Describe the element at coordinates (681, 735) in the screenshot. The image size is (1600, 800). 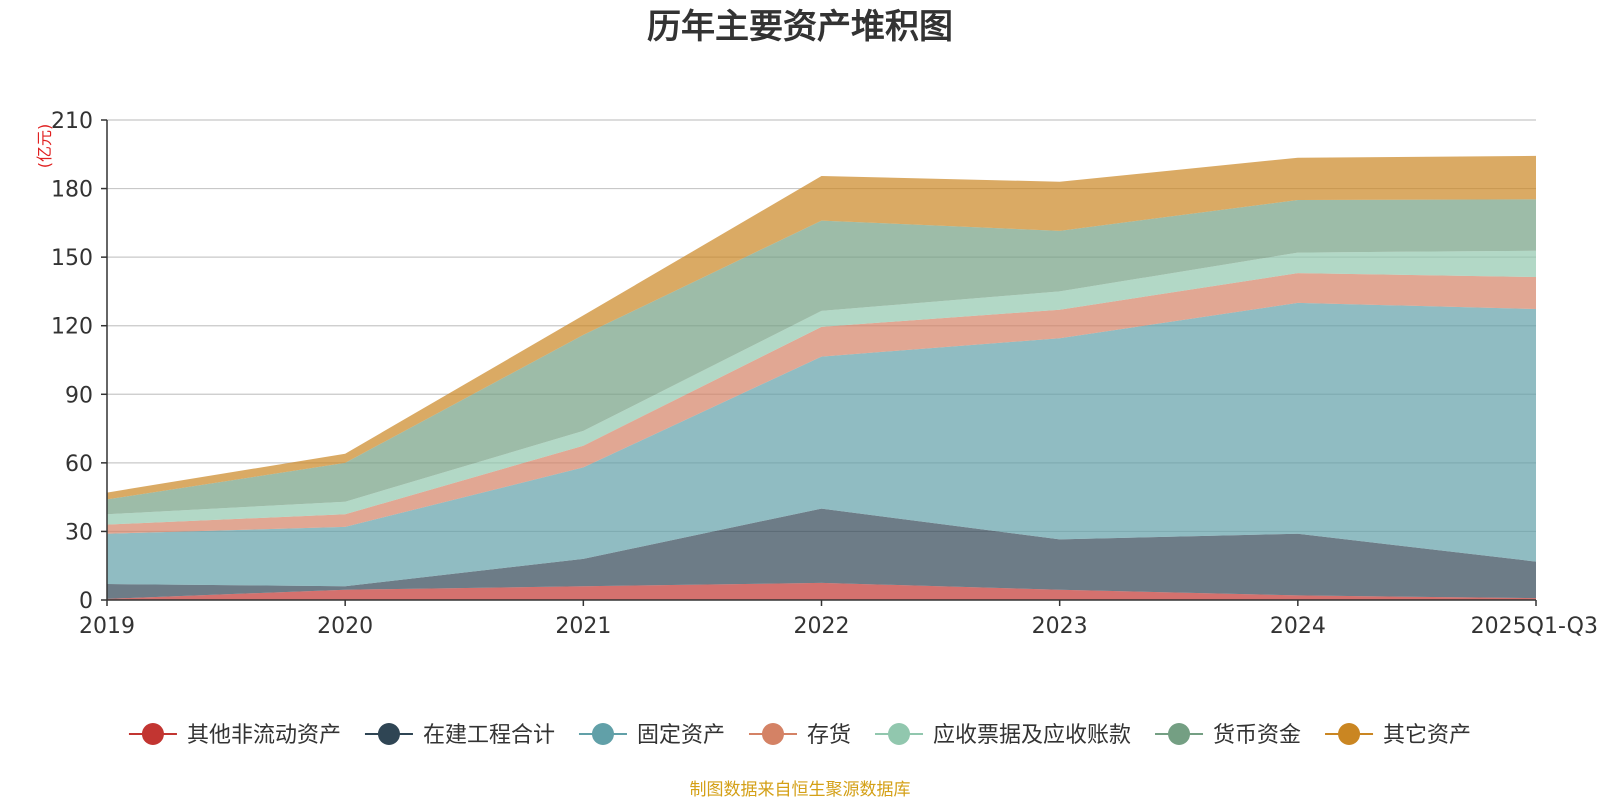
I see `legend-label: 固定资产` at that location.